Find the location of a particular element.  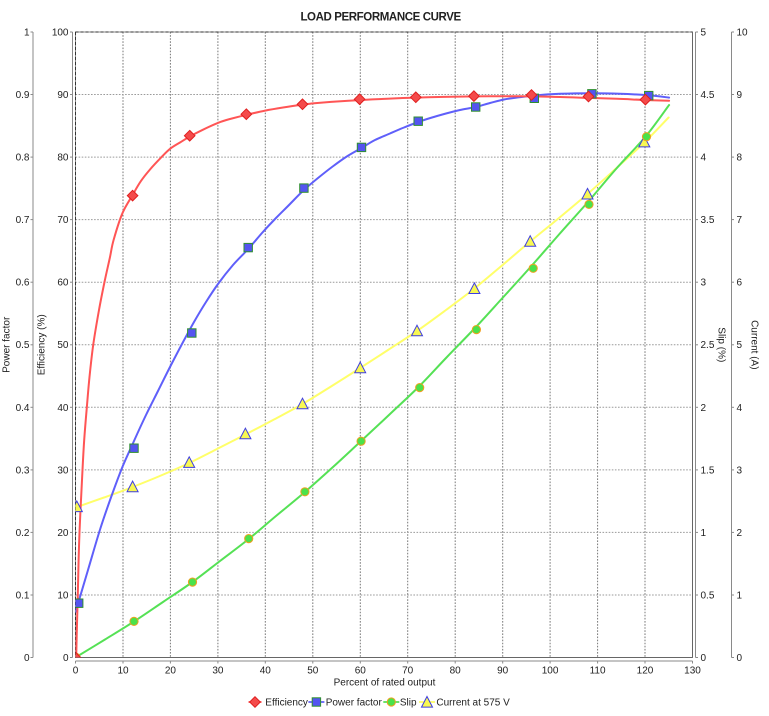

svg-text: 6 is located at coordinates (740, 283).